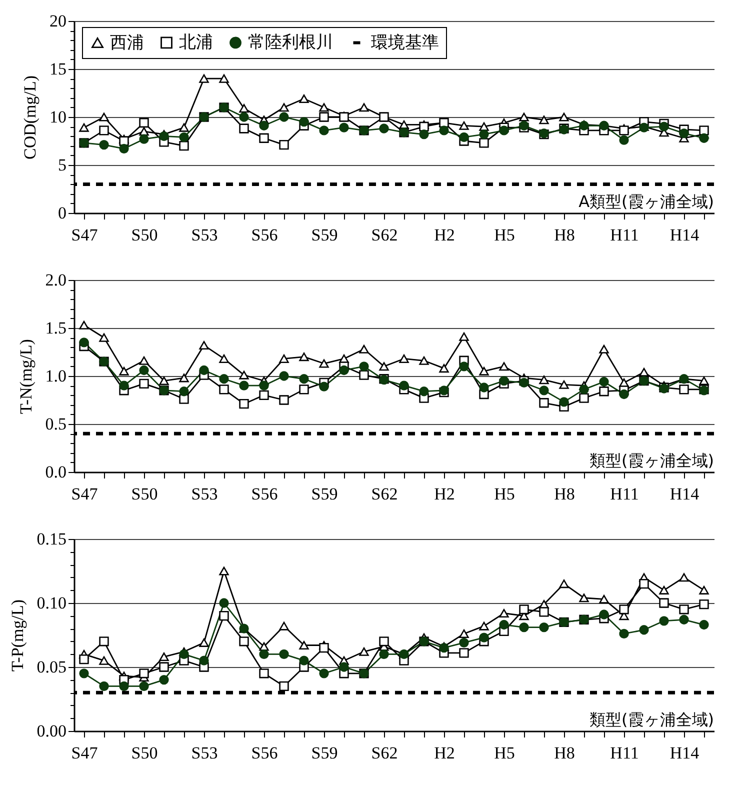  Describe the element at coordinates (26, 376) in the screenshot. I see `y-axis-title: T-N(mg/L)` at that location.